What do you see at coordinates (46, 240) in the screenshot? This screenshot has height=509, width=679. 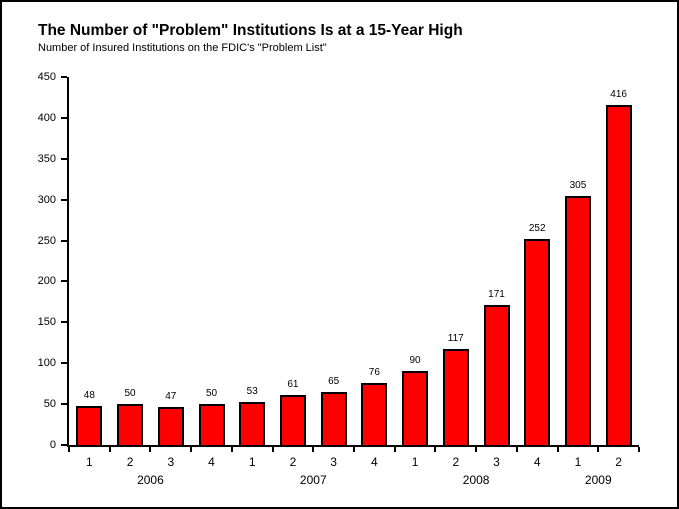 I see `y-tick-label: 250` at bounding box center [46, 240].